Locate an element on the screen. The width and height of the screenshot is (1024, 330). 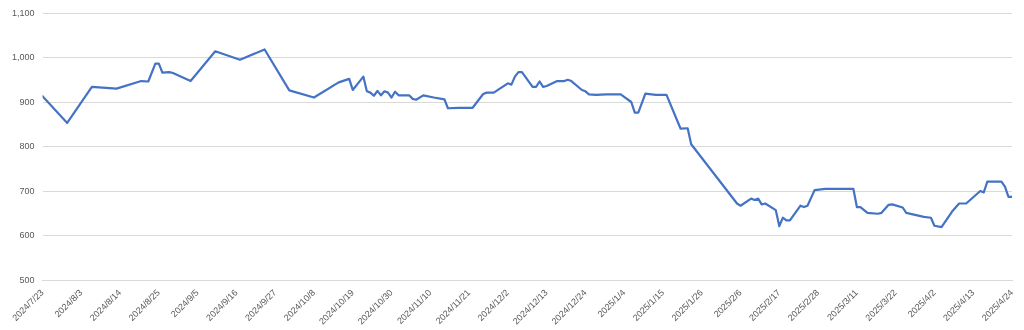
y-tick-label: 1,000 is located at coordinates (23, 57).